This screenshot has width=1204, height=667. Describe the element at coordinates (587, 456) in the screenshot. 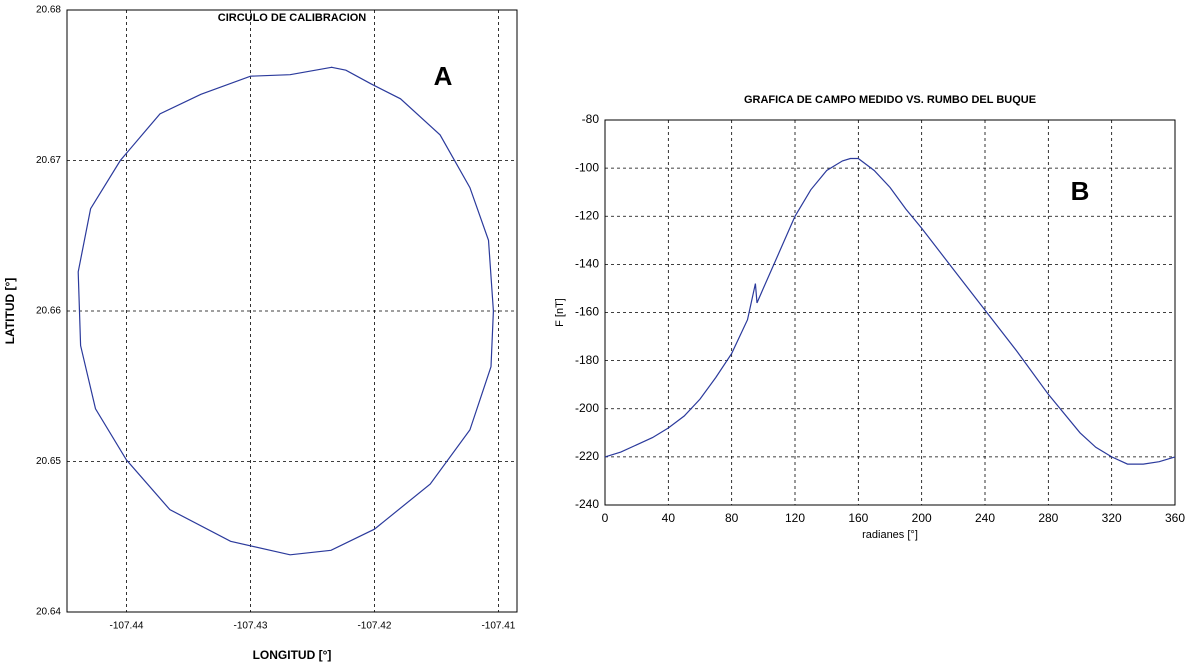

I see `y-tick-label: -220` at that location.